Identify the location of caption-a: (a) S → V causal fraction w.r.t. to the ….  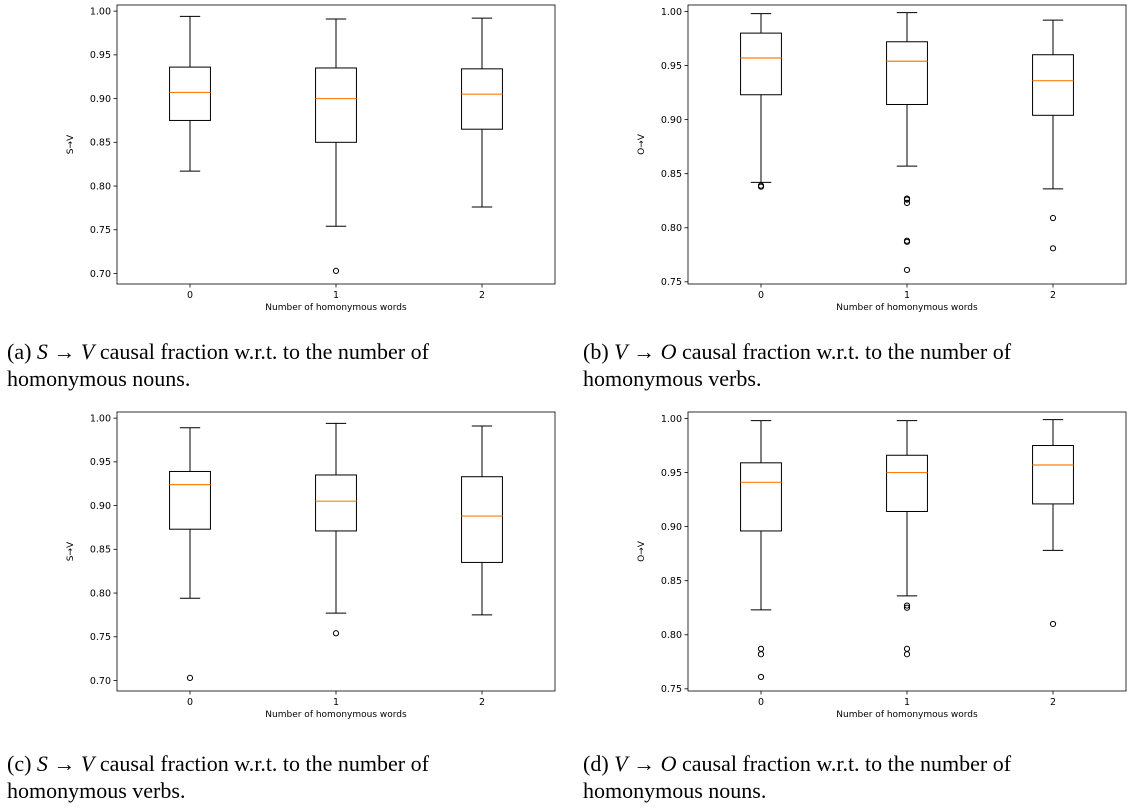
(218, 365).